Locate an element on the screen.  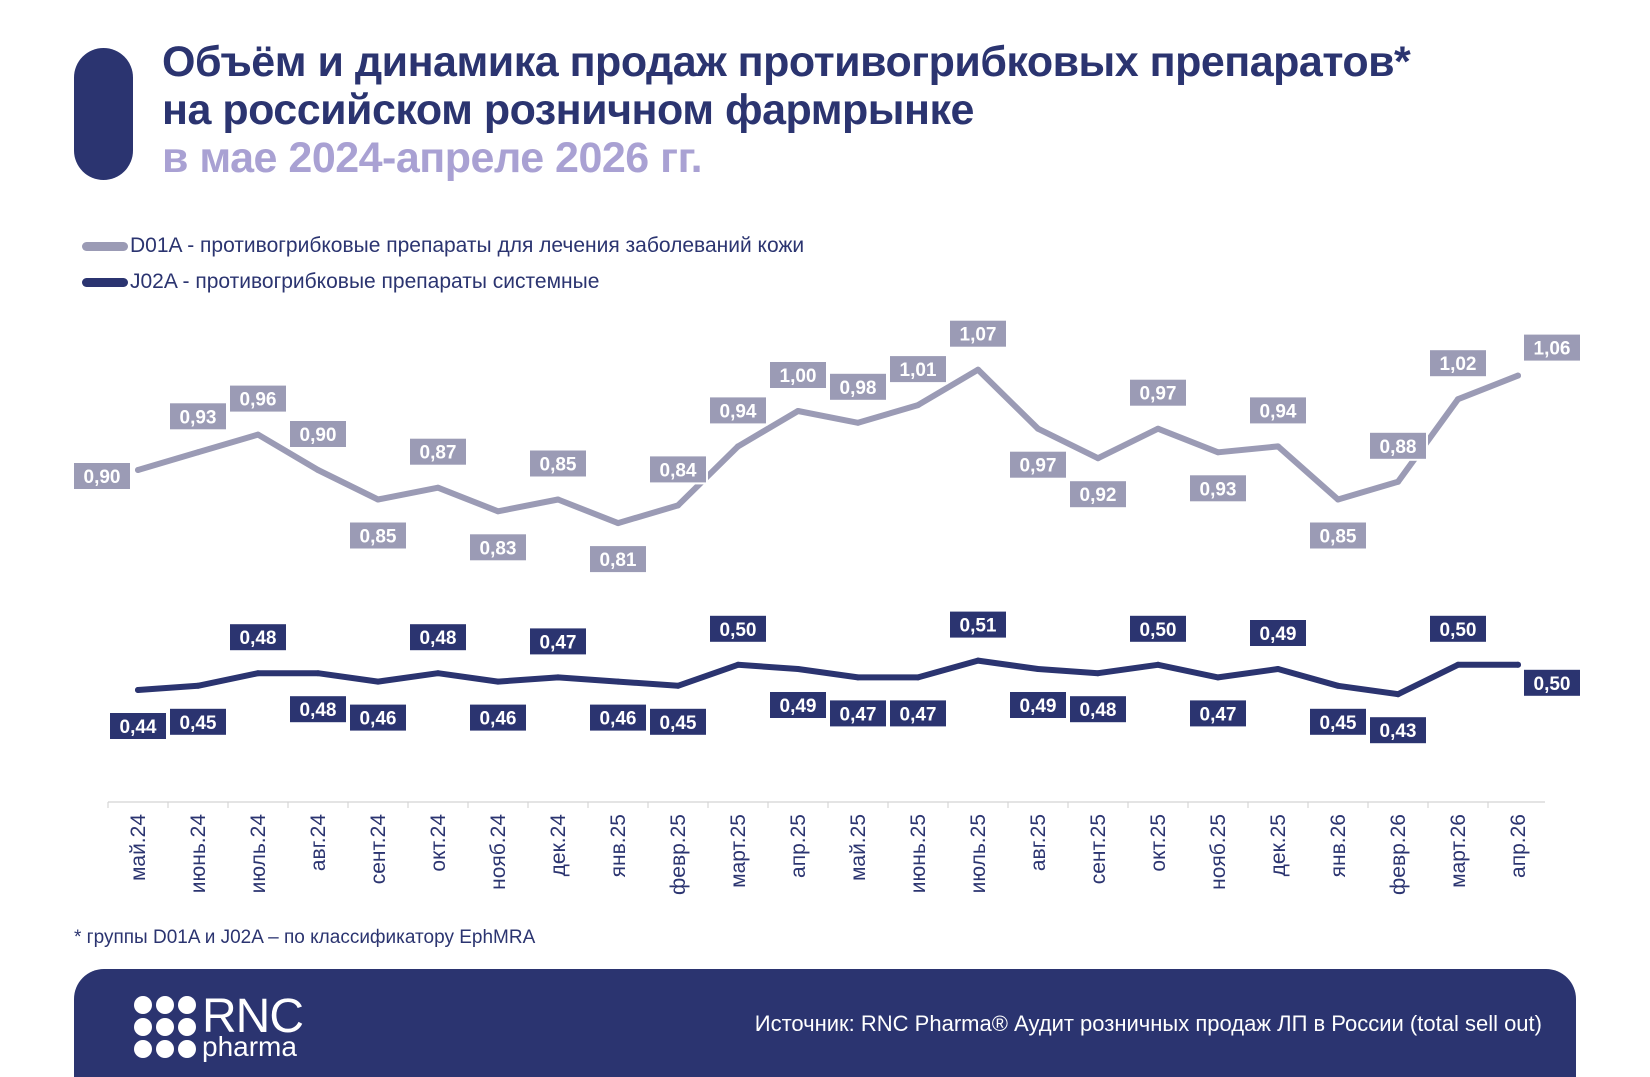
logo-dots-icon is located at coordinates (165, 1027).